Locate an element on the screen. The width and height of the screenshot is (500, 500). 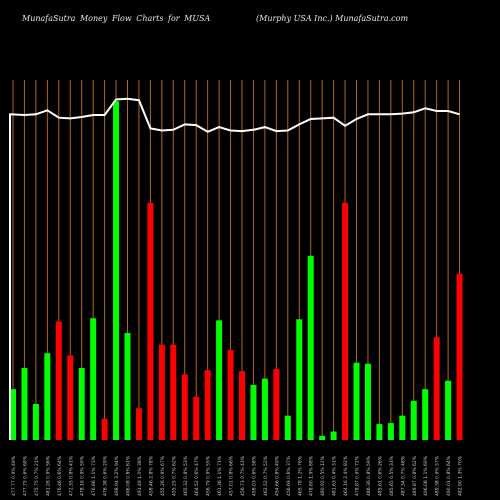
x-tick-label: 478.60 1.9% 88% is located at coordinates (312, 475).